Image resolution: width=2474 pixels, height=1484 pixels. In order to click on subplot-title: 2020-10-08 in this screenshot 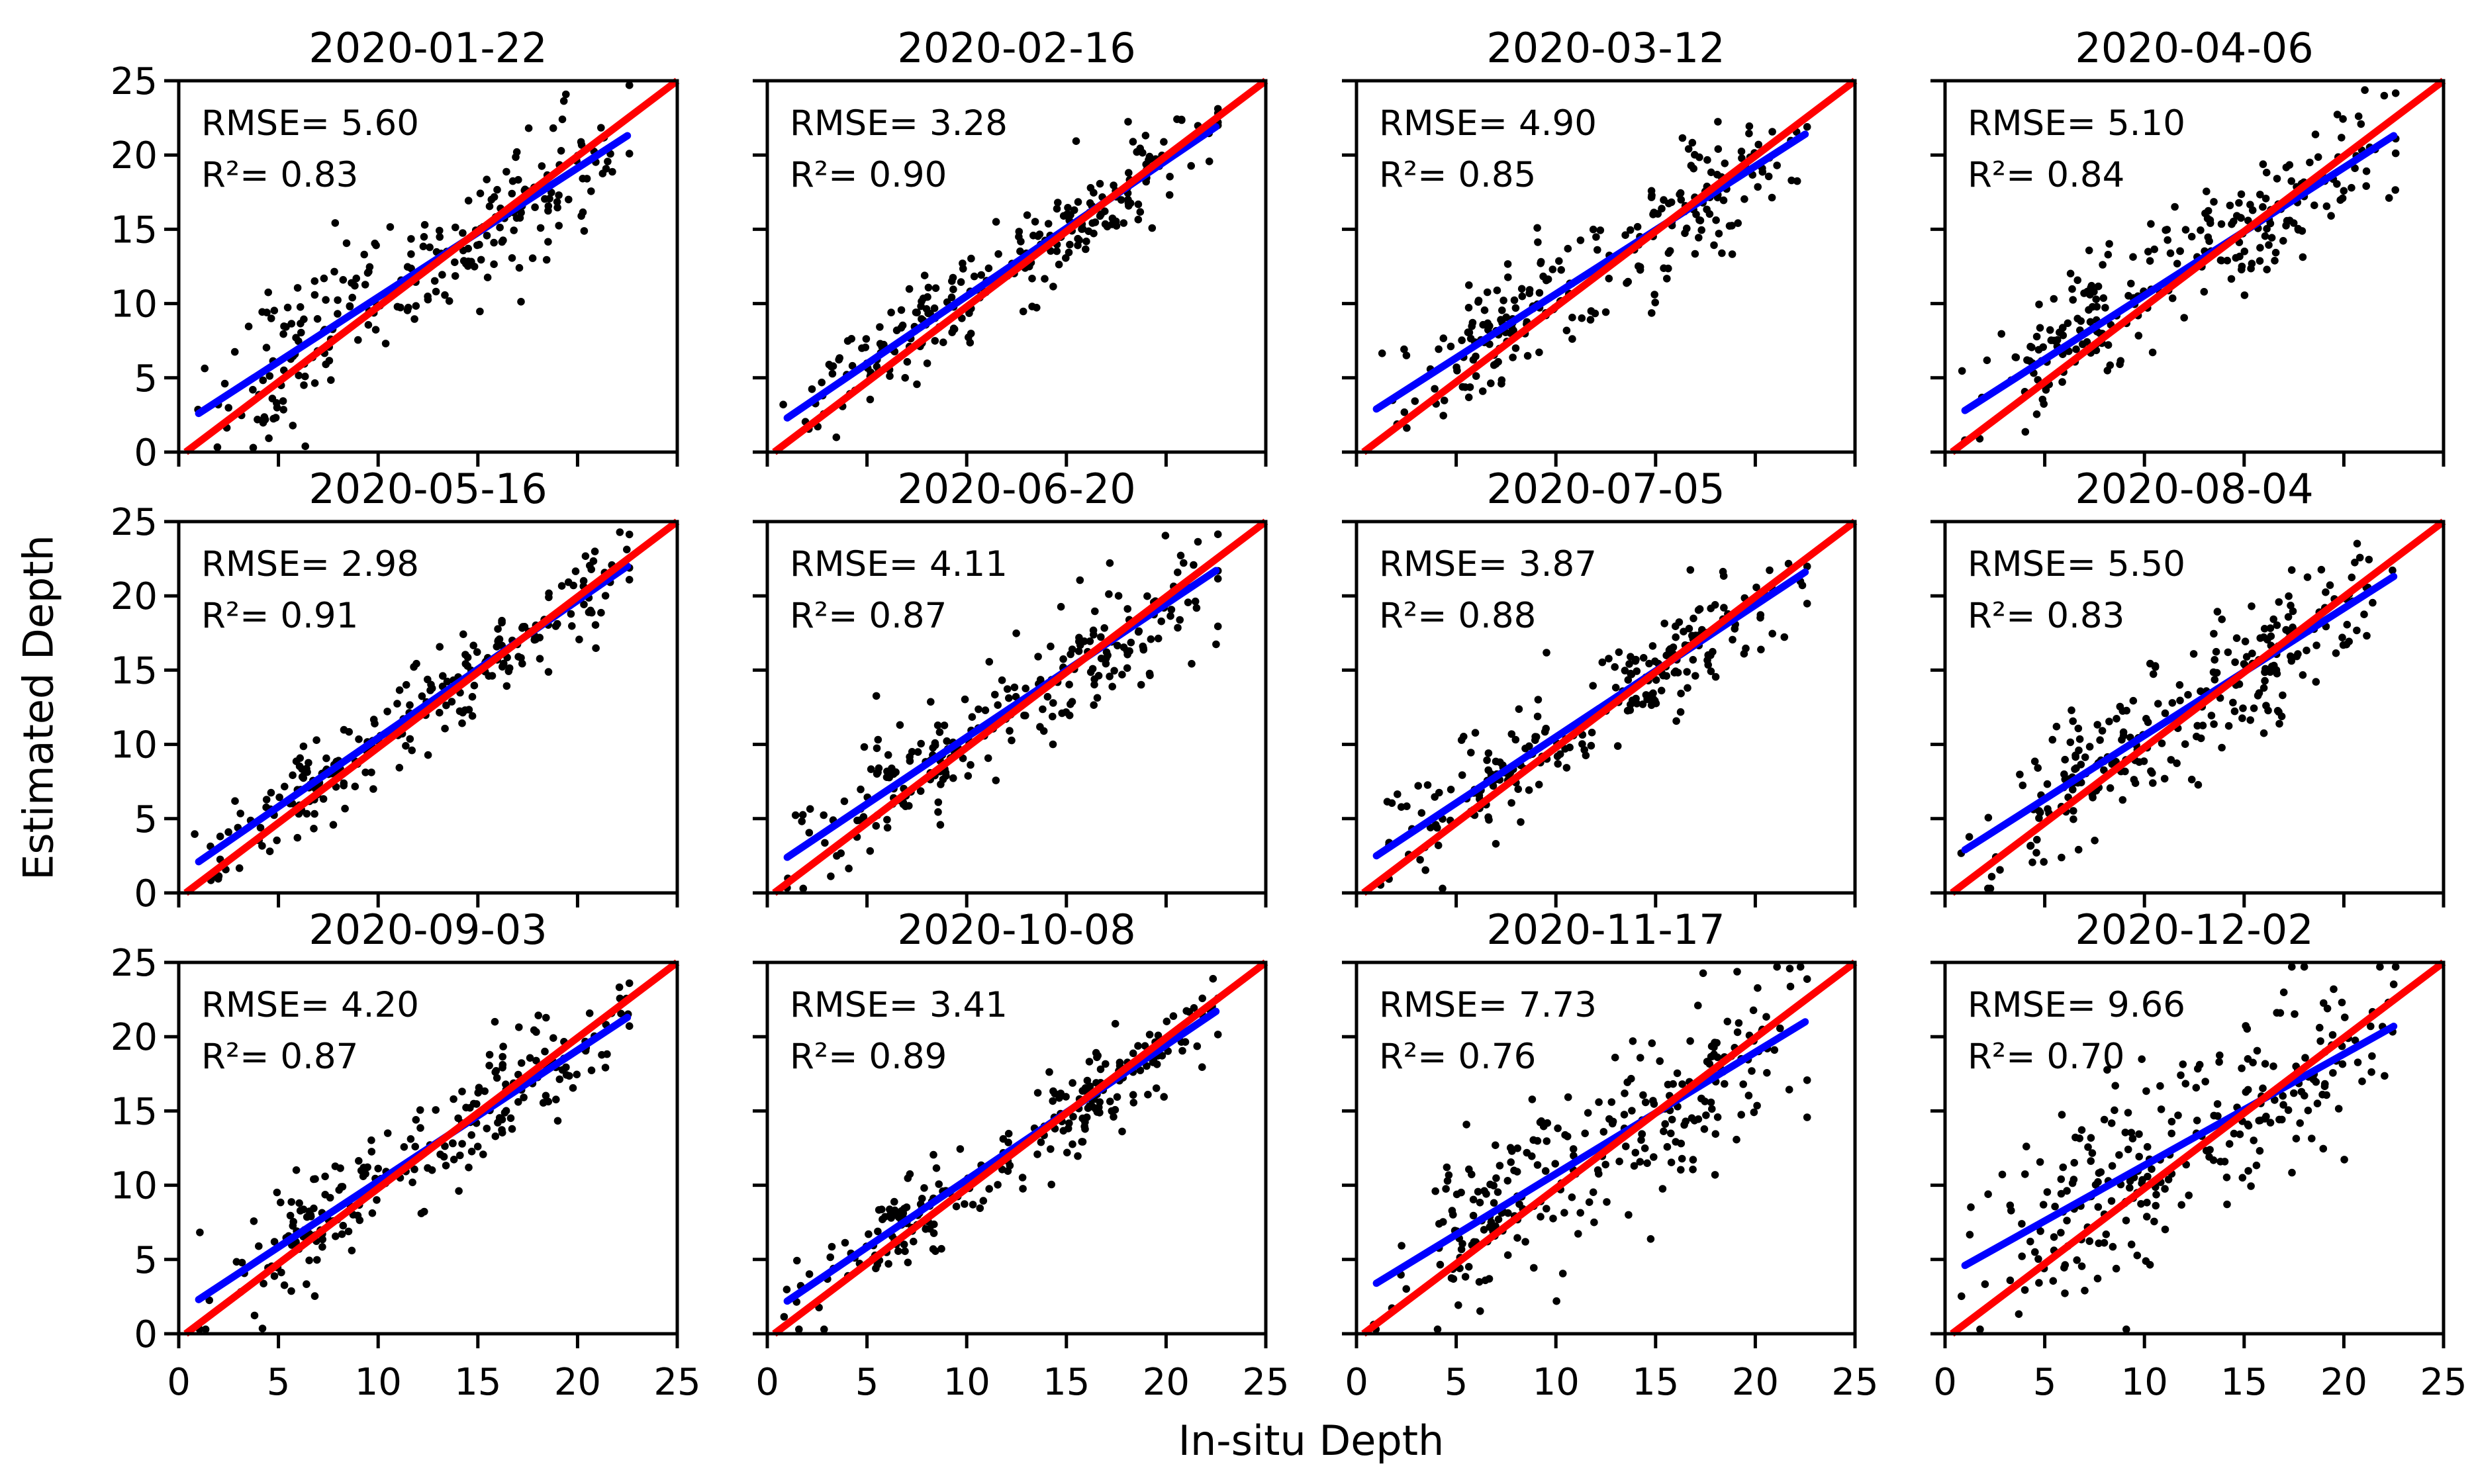, I will do `click(1016, 930)`.